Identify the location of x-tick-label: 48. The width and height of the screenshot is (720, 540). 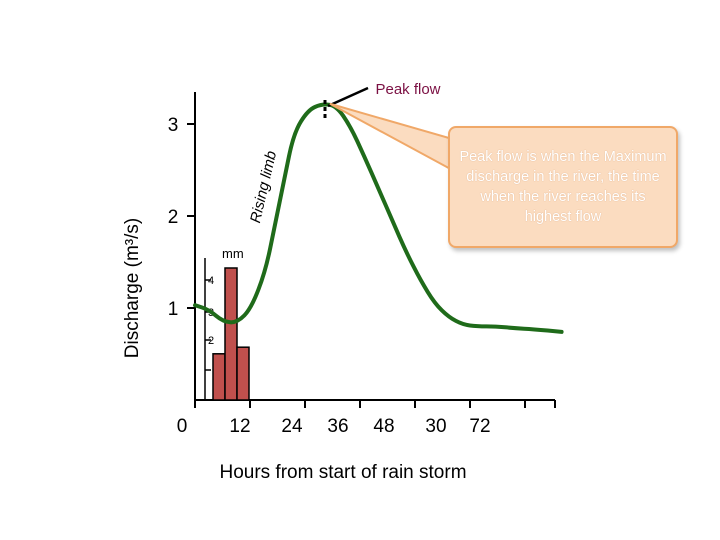
(383, 426).